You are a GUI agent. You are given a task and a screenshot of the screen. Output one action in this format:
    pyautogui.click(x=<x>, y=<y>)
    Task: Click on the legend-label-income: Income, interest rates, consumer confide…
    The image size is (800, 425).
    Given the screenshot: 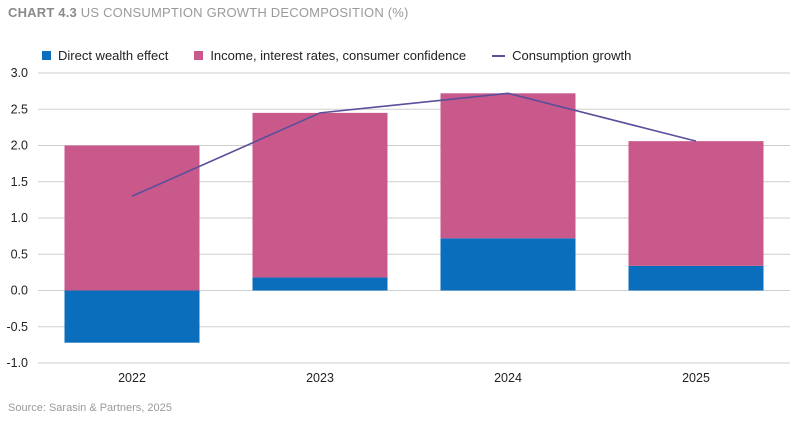 What is the action you would take?
    pyautogui.click(x=338, y=55)
    